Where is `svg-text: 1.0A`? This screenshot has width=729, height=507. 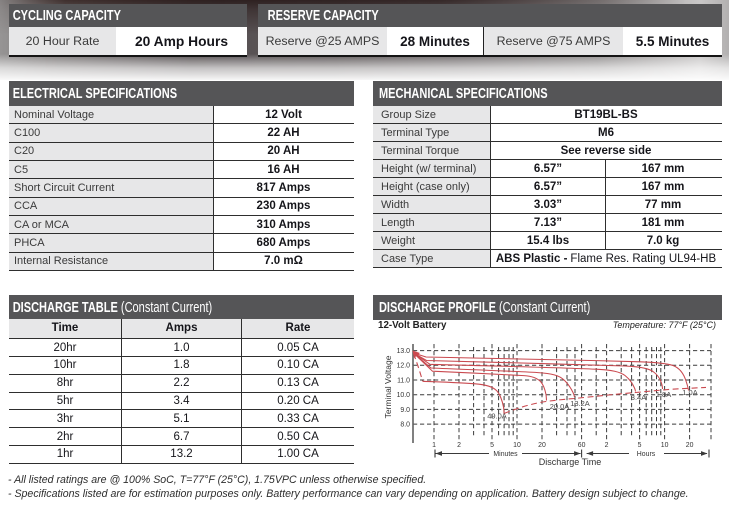 svg-text: 1.0A is located at coordinates (689, 392).